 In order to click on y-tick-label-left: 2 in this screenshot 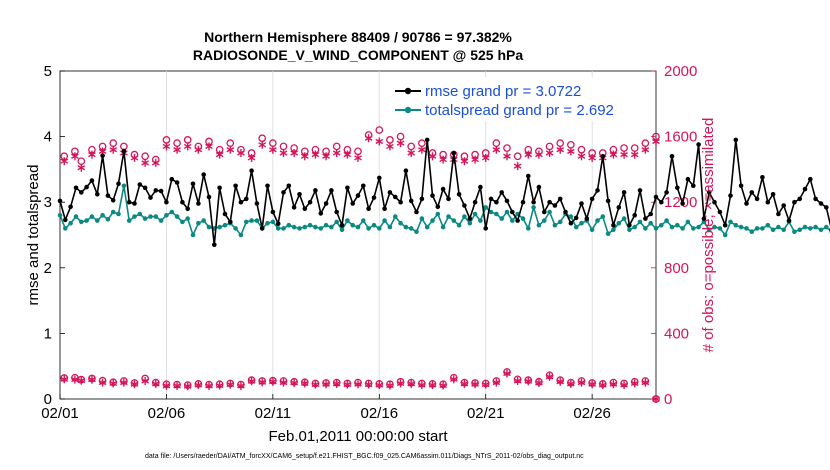, I will do `click(48, 268)`.